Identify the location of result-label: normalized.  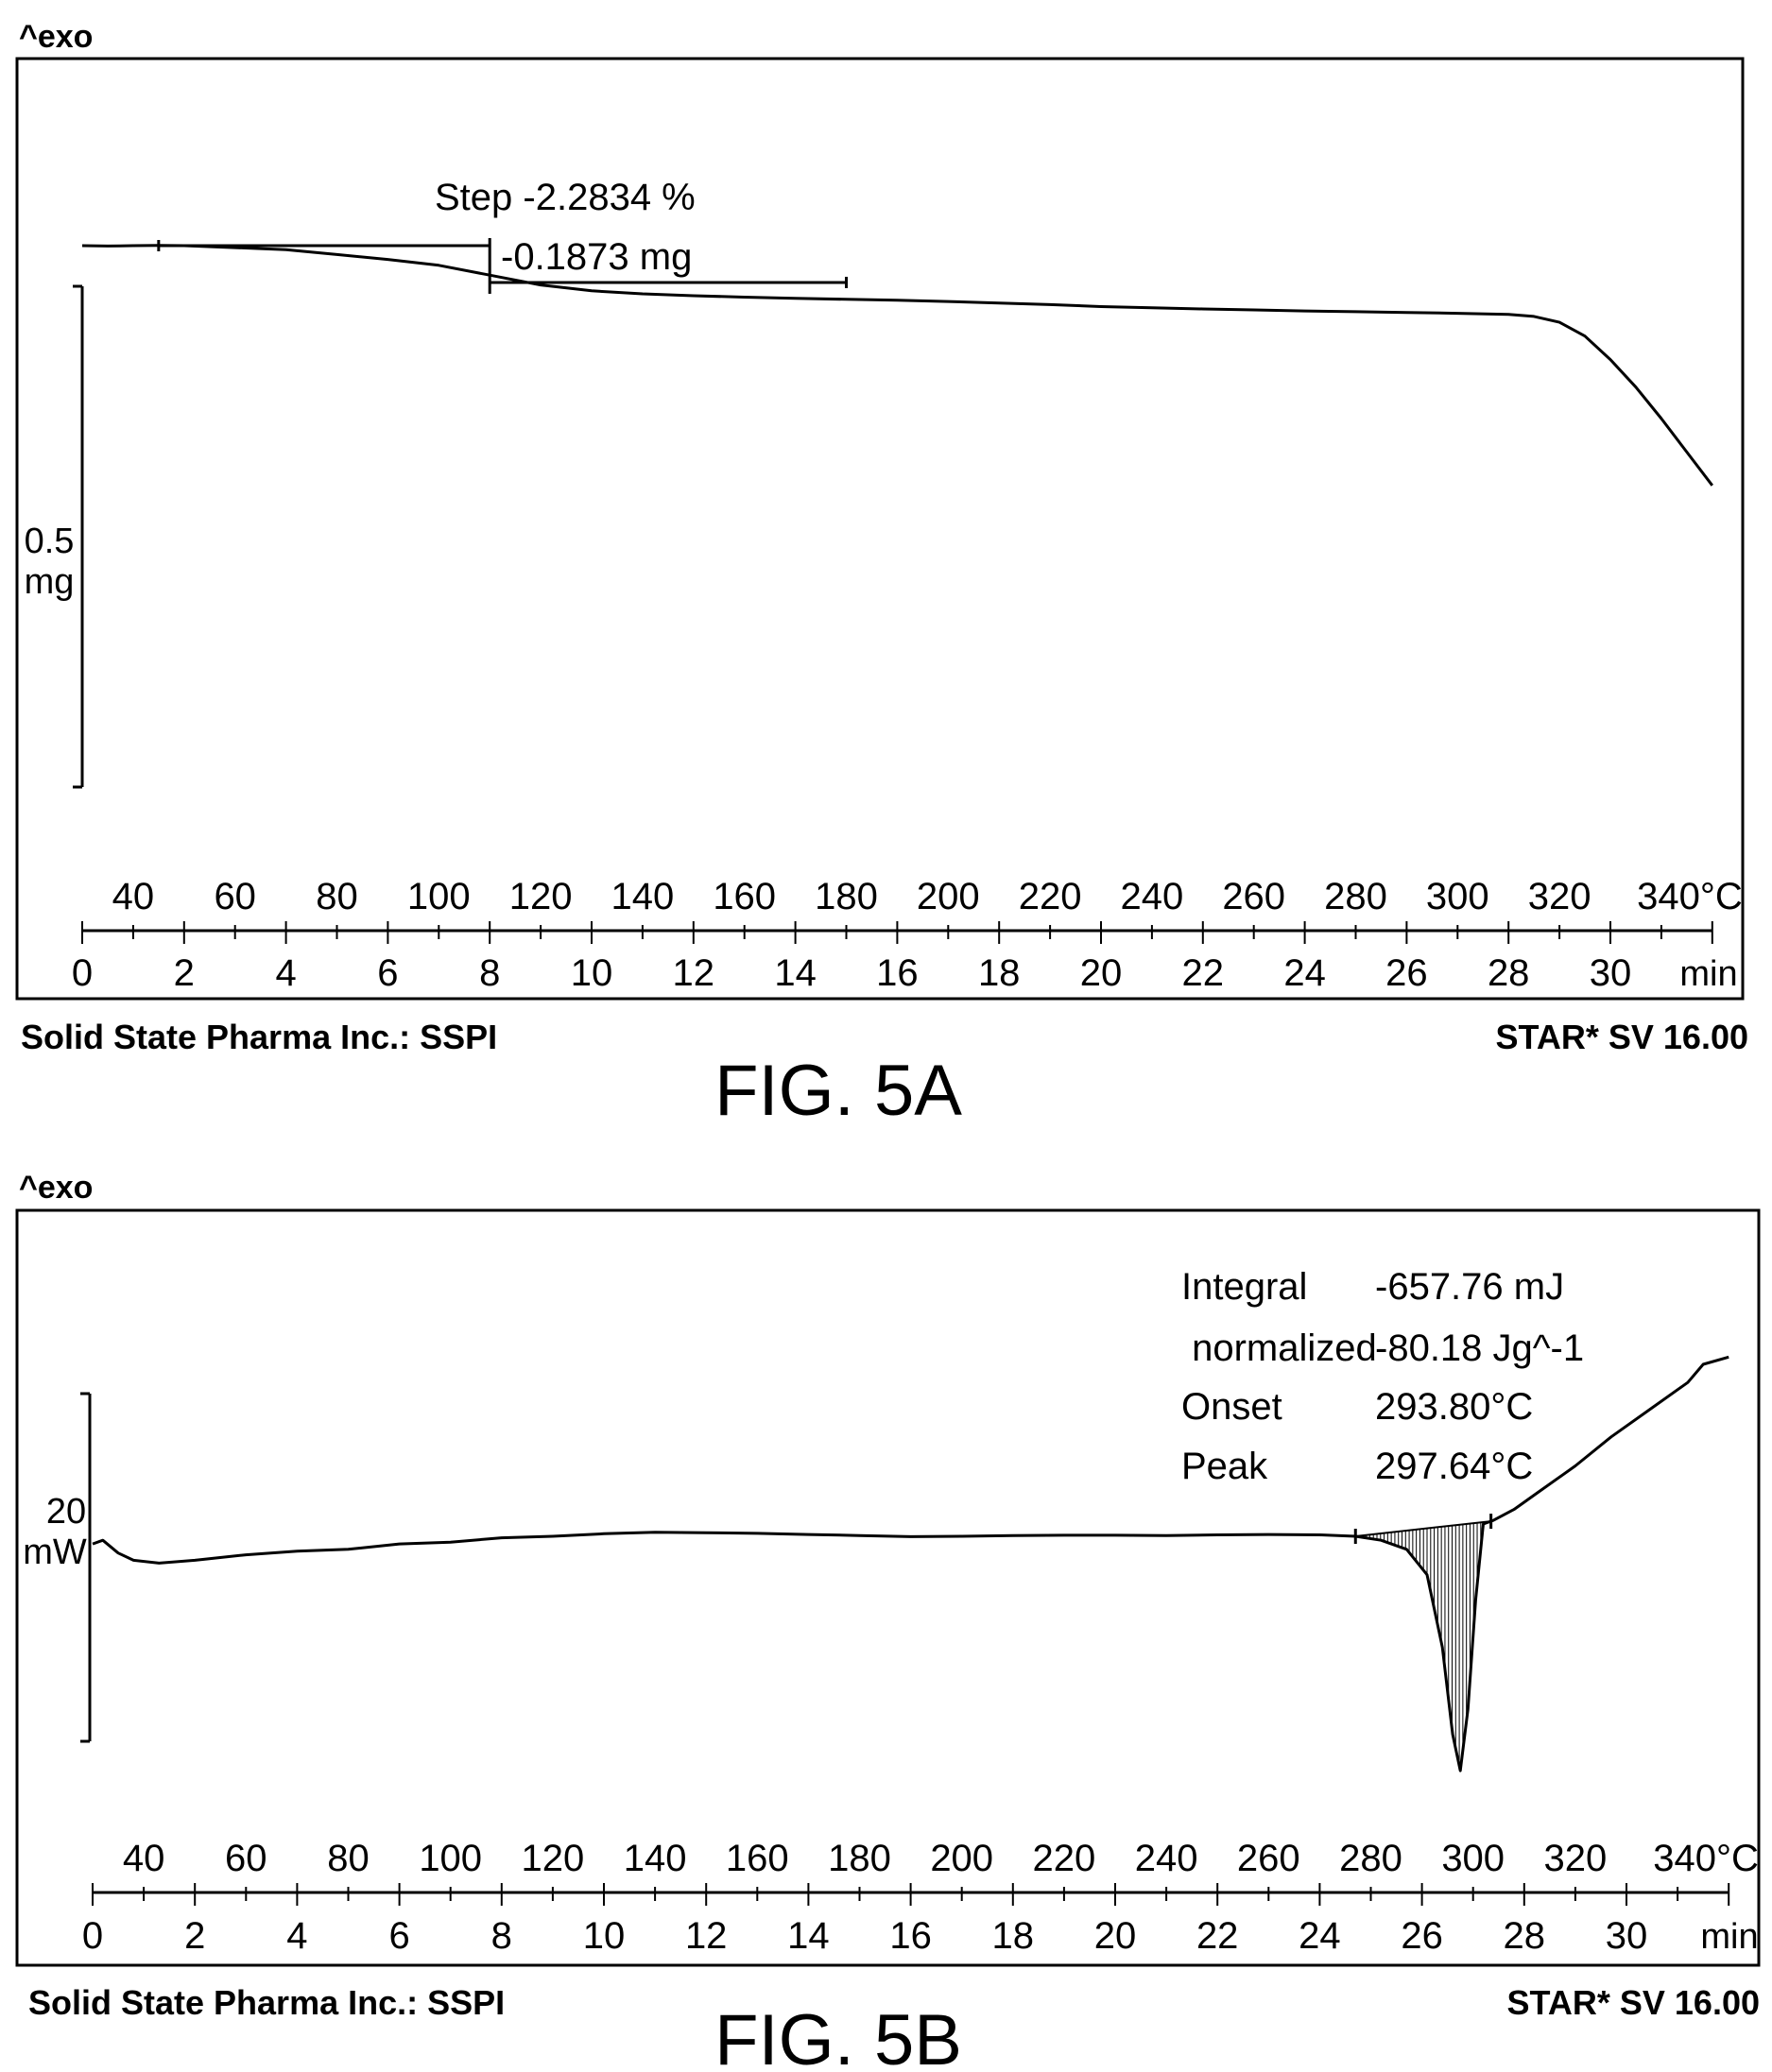
(1279, 1348).